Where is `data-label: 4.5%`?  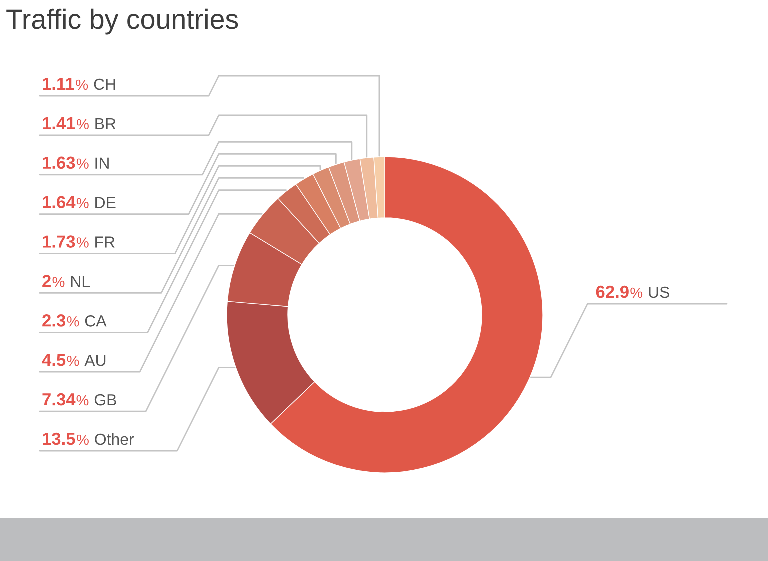 data-label: 4.5% is located at coordinates (61, 360).